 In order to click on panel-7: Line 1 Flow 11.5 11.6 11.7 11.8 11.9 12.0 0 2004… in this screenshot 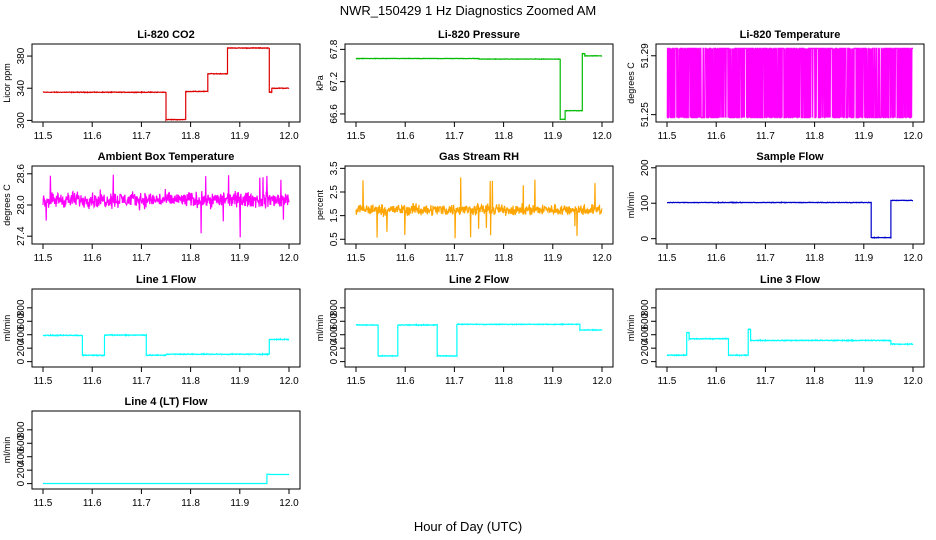, I will do `click(151, 330)`.